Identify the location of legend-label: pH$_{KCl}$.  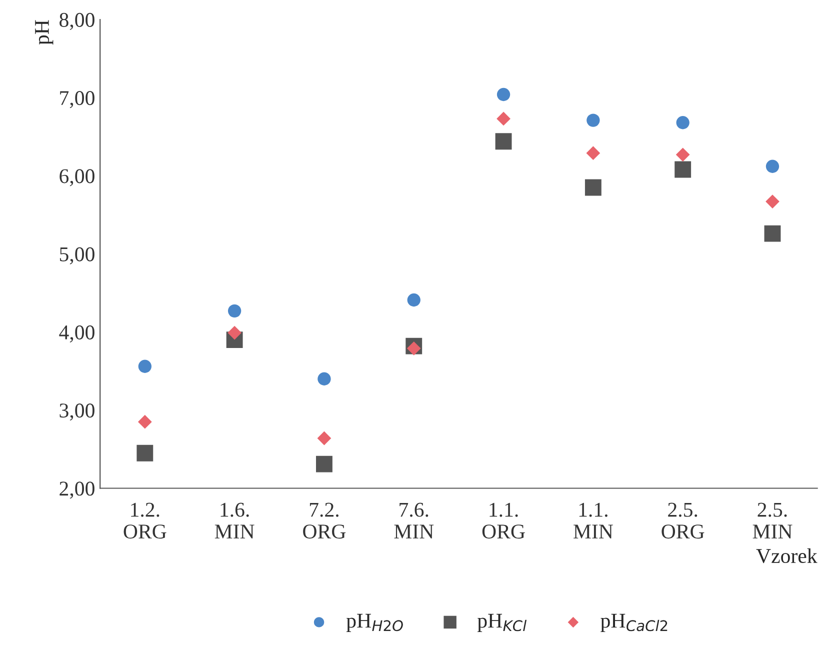
(502, 623).